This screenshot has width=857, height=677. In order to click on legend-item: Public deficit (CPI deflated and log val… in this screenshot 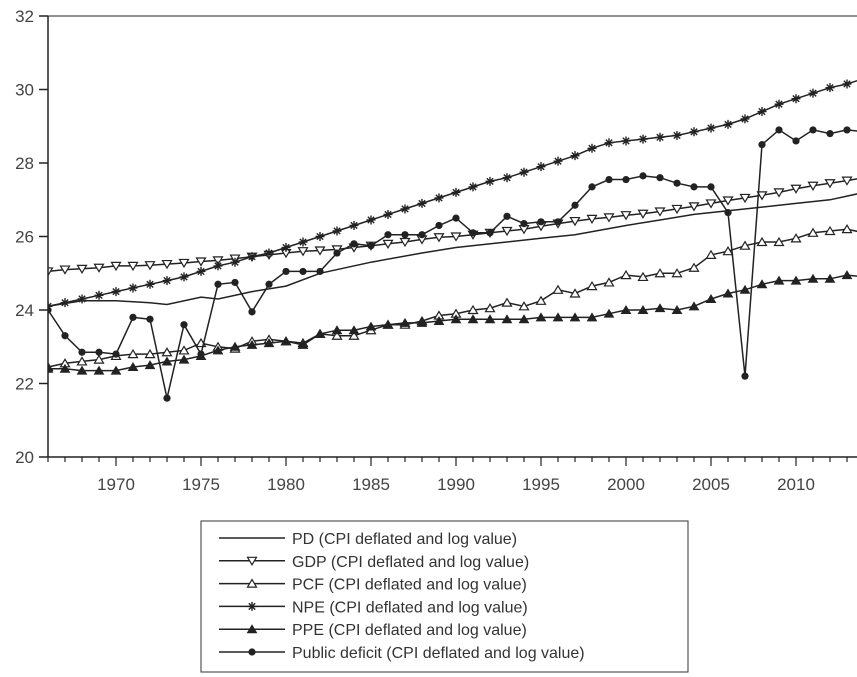, I will do `click(402, 653)`.